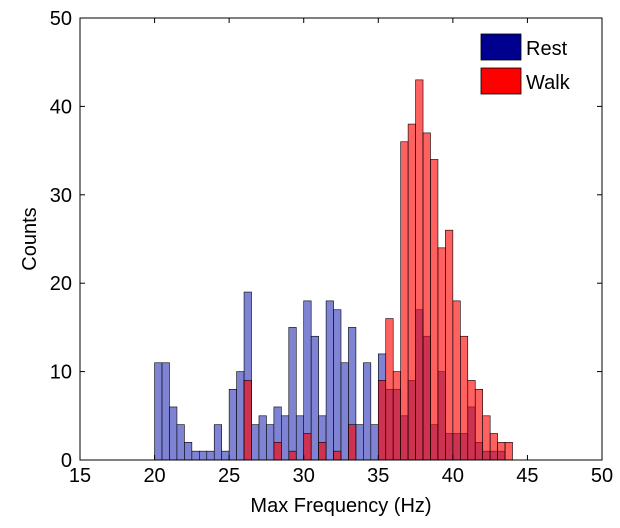 This screenshot has height=528, width=620. I want to click on legend-swatch-walk, so click(501, 81).